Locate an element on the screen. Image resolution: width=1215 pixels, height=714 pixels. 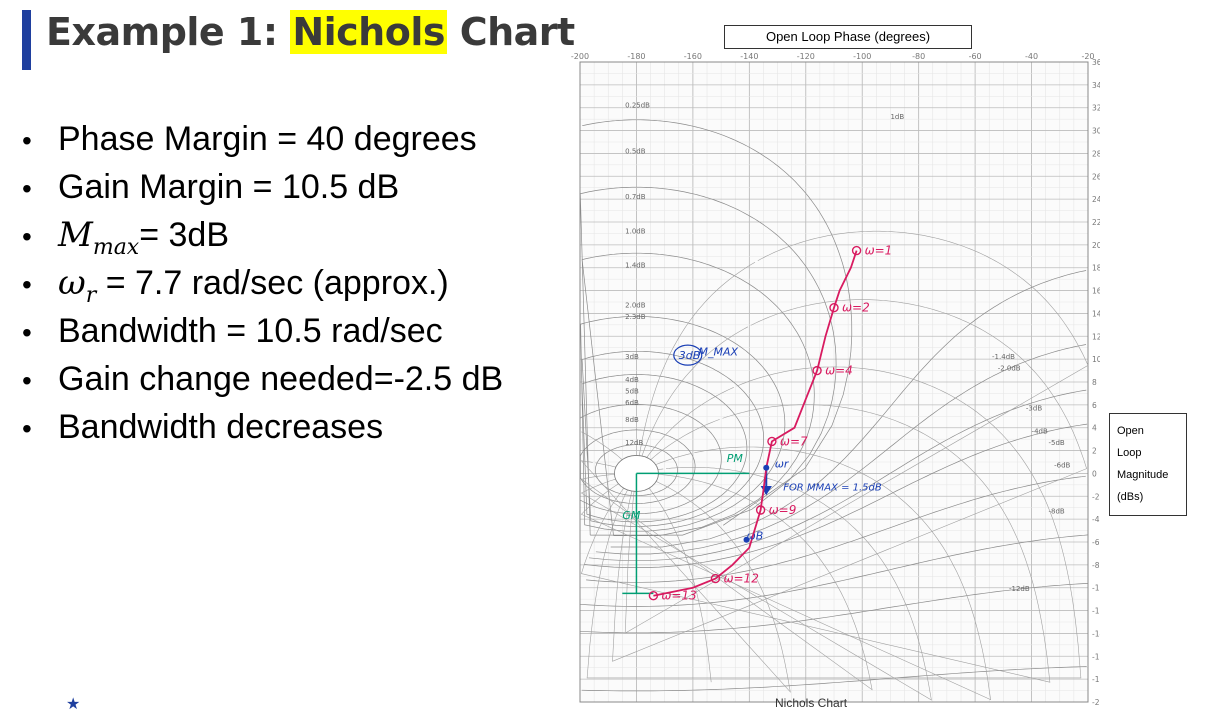
mmax-symbol: M is located at coordinates (75, 235).